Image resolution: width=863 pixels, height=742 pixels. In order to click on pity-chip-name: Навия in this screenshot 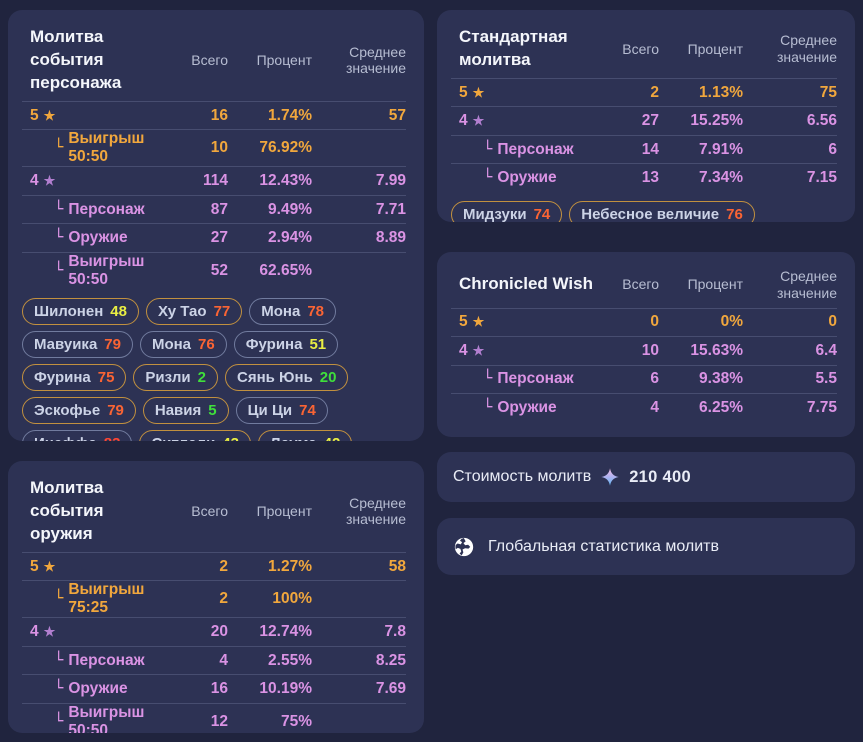, I will do `click(178, 410)`.